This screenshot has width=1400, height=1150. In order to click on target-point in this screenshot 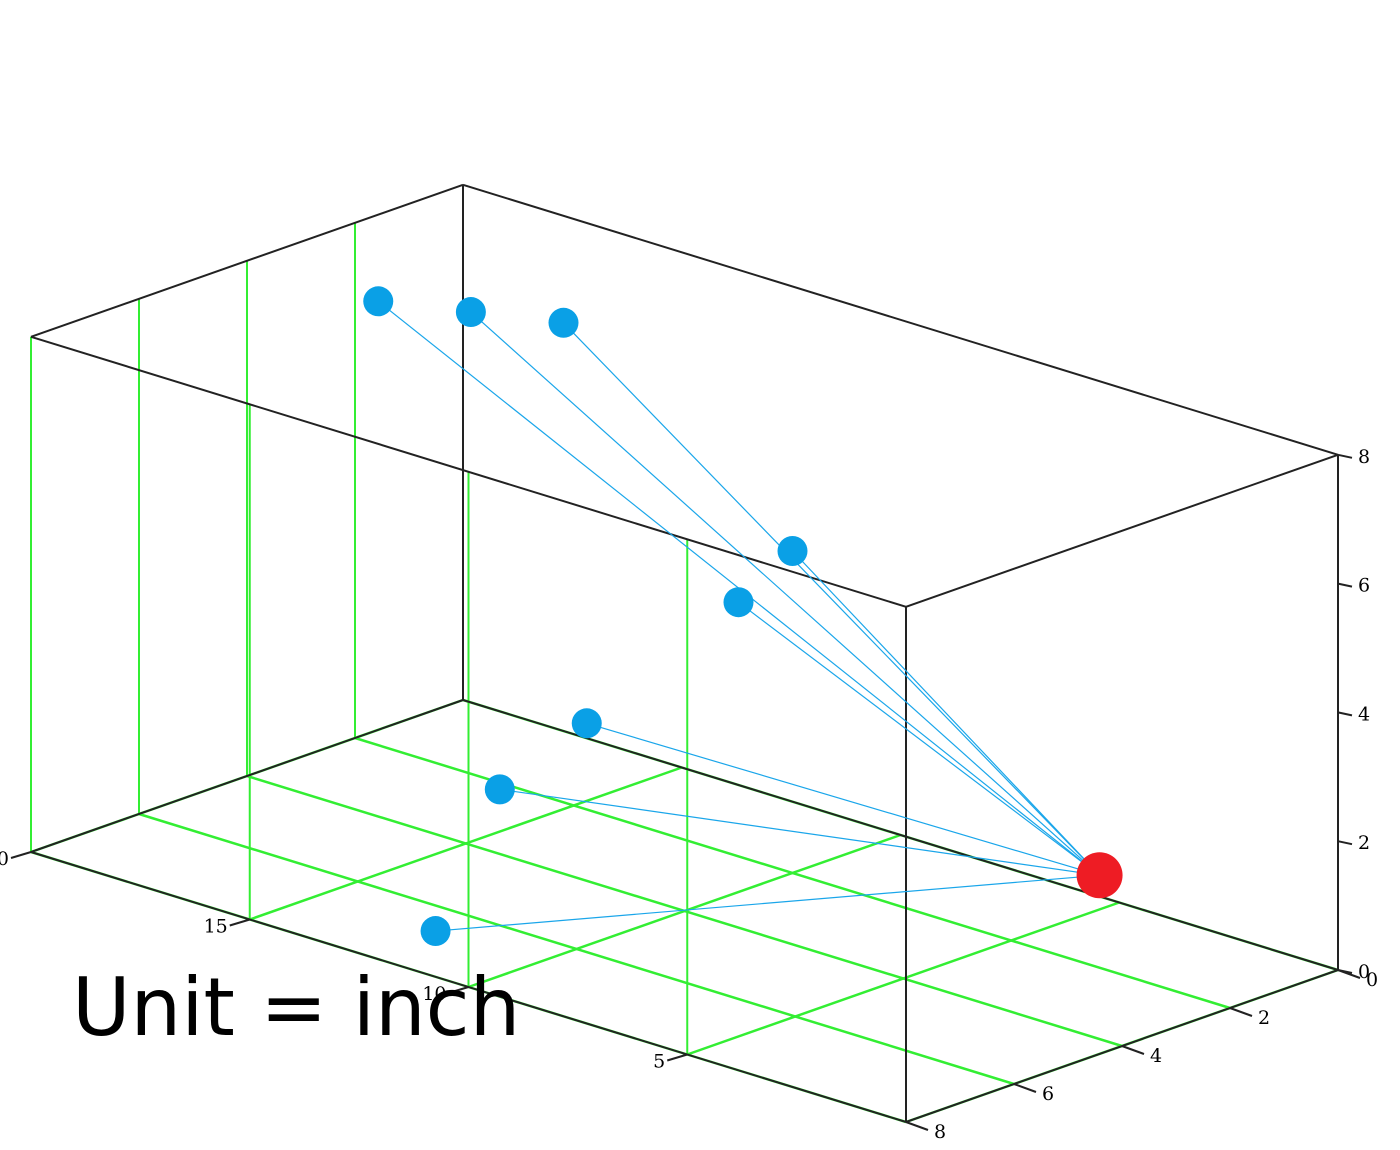, I will do `click(1099, 875)`.